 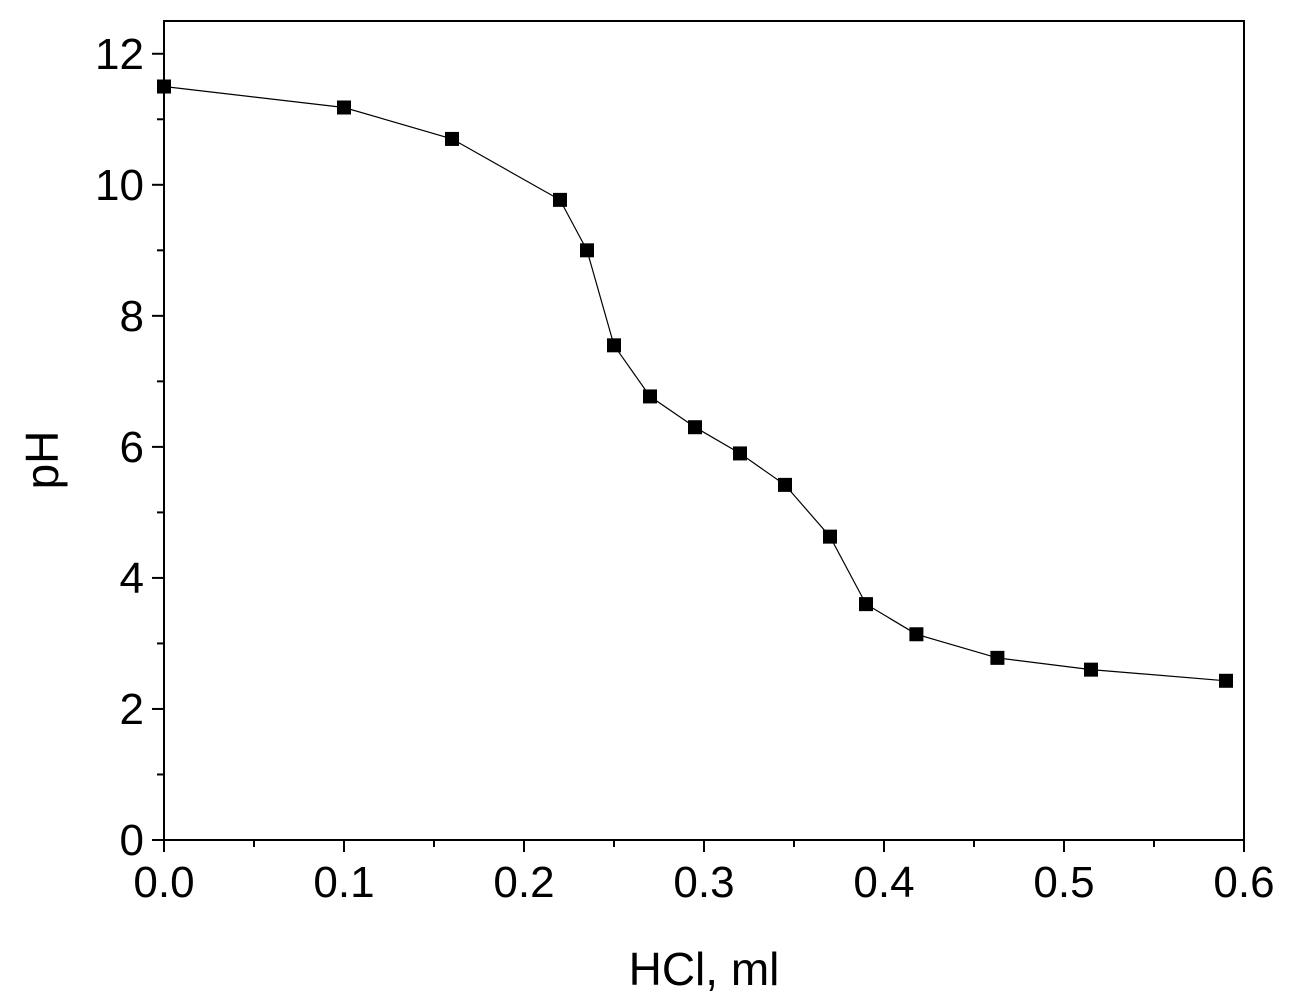 I want to click on y-tick-label: 12, so click(x=119, y=54).